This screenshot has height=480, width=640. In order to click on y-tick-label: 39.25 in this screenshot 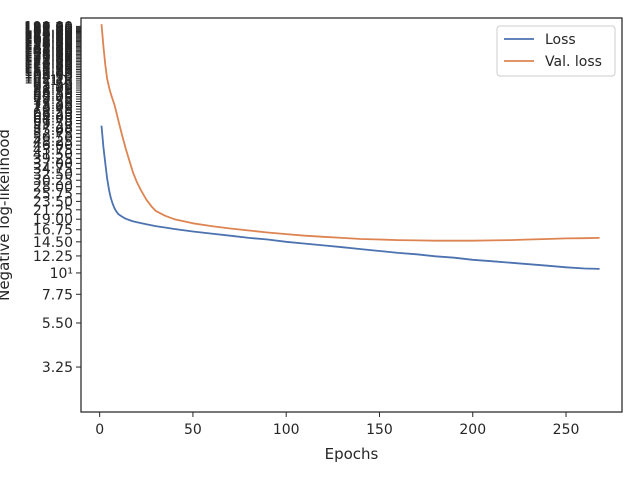, I will do `click(53, 159)`.